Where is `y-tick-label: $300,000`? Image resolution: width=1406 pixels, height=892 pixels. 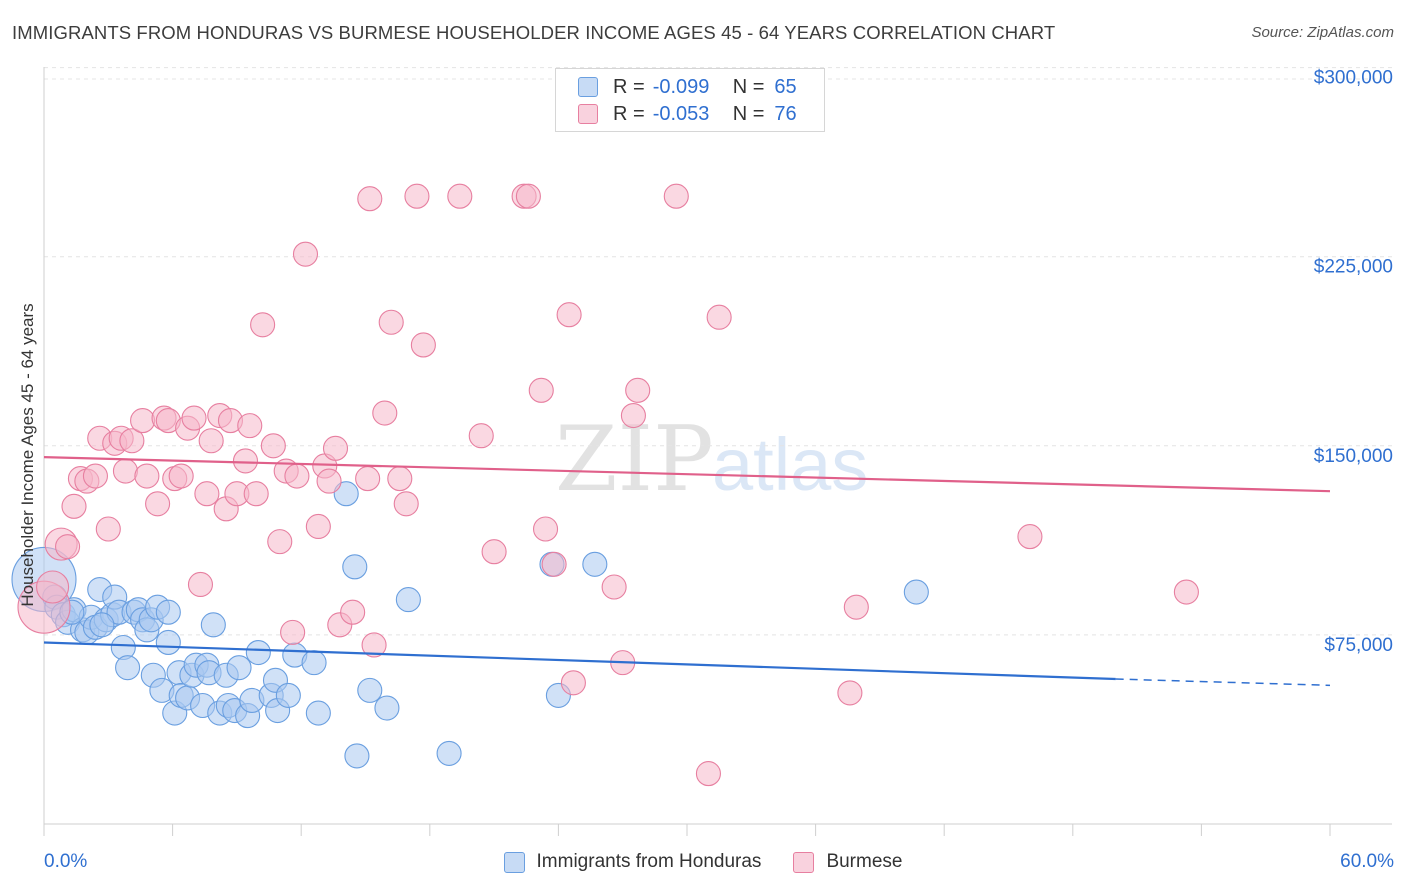 y-tick-label: $300,000 is located at coordinates (1353, 78).